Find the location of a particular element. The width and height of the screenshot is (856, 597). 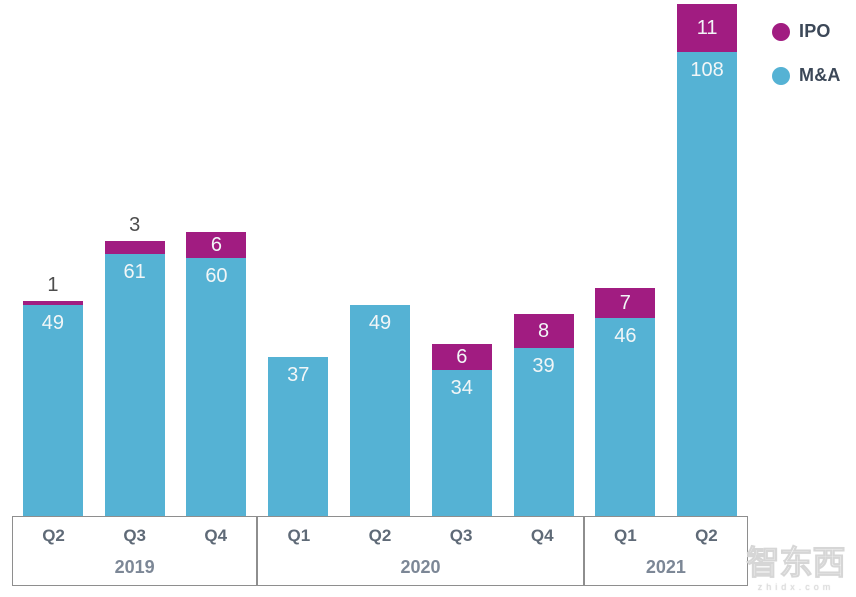

ma-segment: 61 is located at coordinates (134, 384).